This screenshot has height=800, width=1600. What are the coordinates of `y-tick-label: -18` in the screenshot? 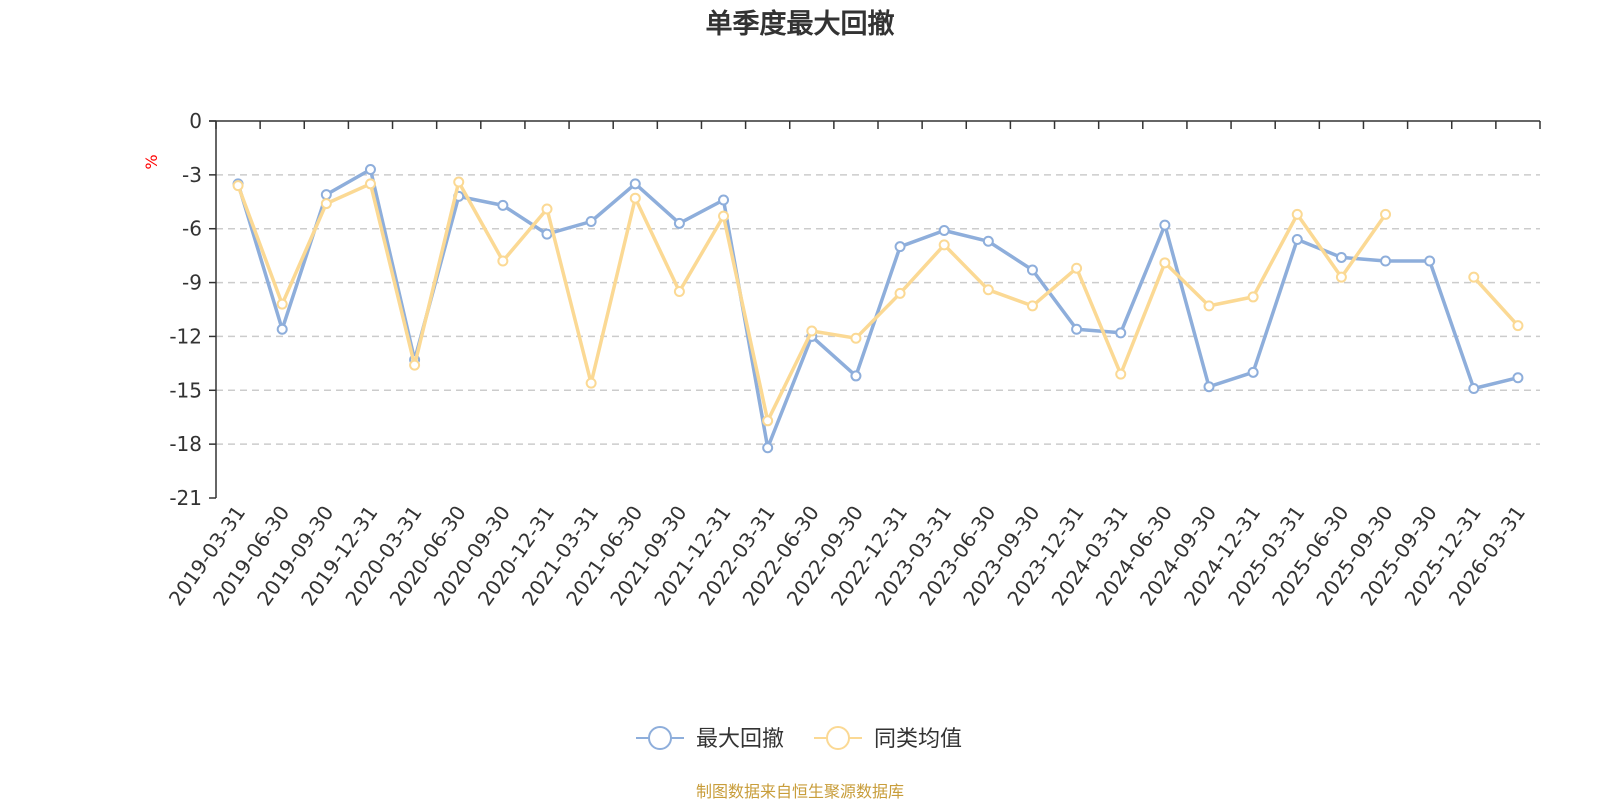 It's located at (185, 444).